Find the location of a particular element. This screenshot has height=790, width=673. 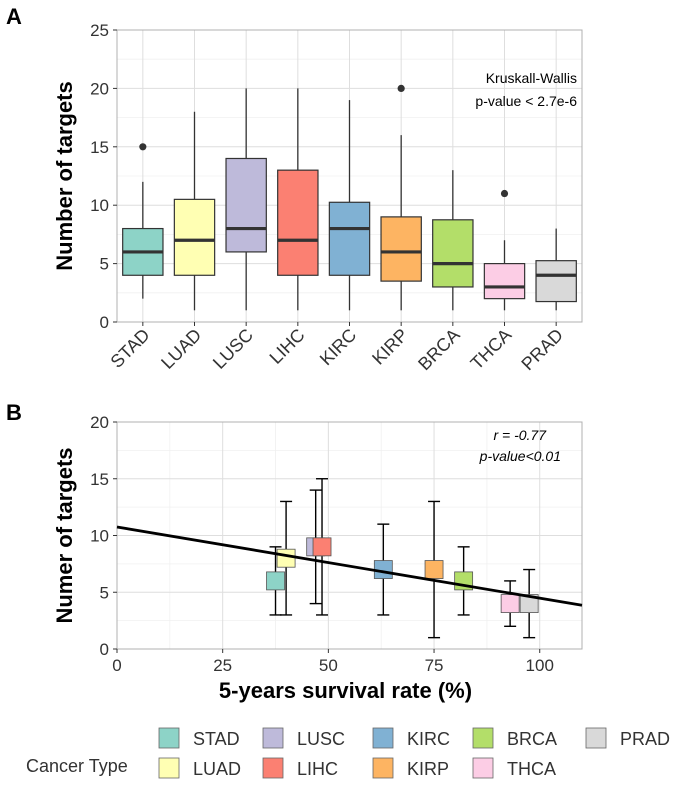

regression-line is located at coordinates (349, 566).